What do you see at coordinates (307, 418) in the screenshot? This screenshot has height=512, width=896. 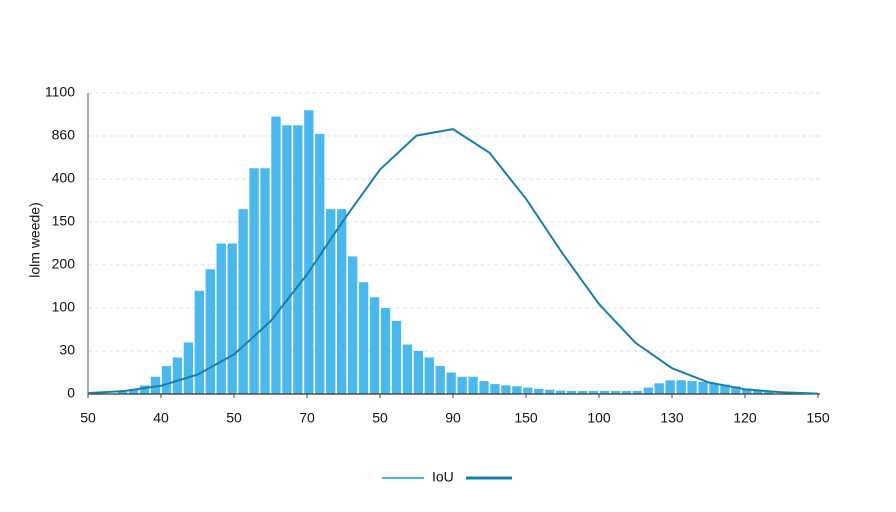 I see `x-tick-label: 70` at bounding box center [307, 418].